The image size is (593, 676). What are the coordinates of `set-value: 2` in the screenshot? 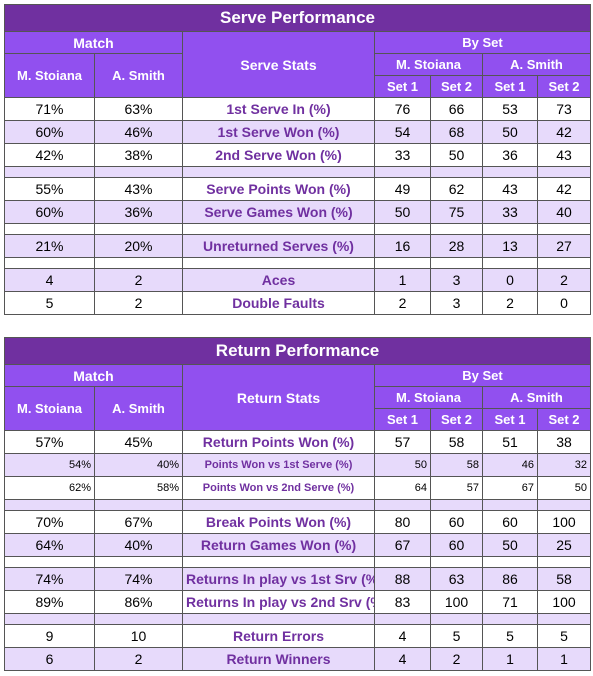 It's located at (510, 303).